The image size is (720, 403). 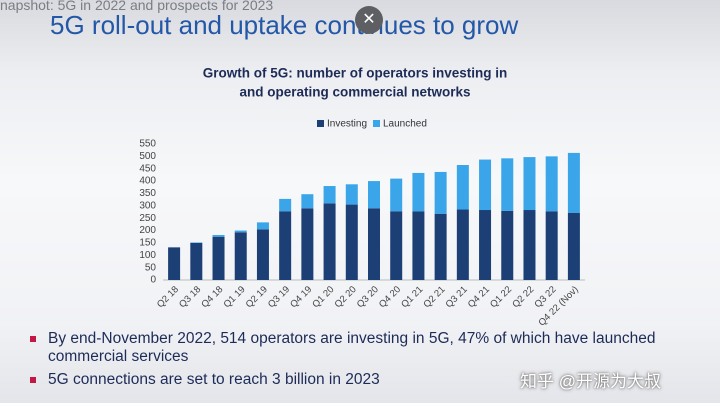 I want to click on y-tick-label: 550, so click(x=147, y=144).